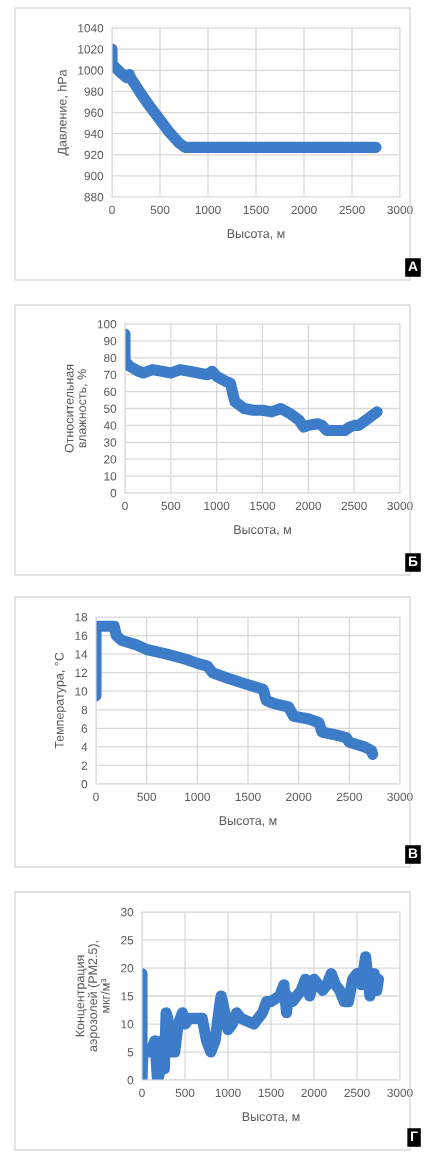 The width and height of the screenshot is (425, 1157). What do you see at coordinates (413, 266) in the screenshot?
I see `text: А` at bounding box center [413, 266].